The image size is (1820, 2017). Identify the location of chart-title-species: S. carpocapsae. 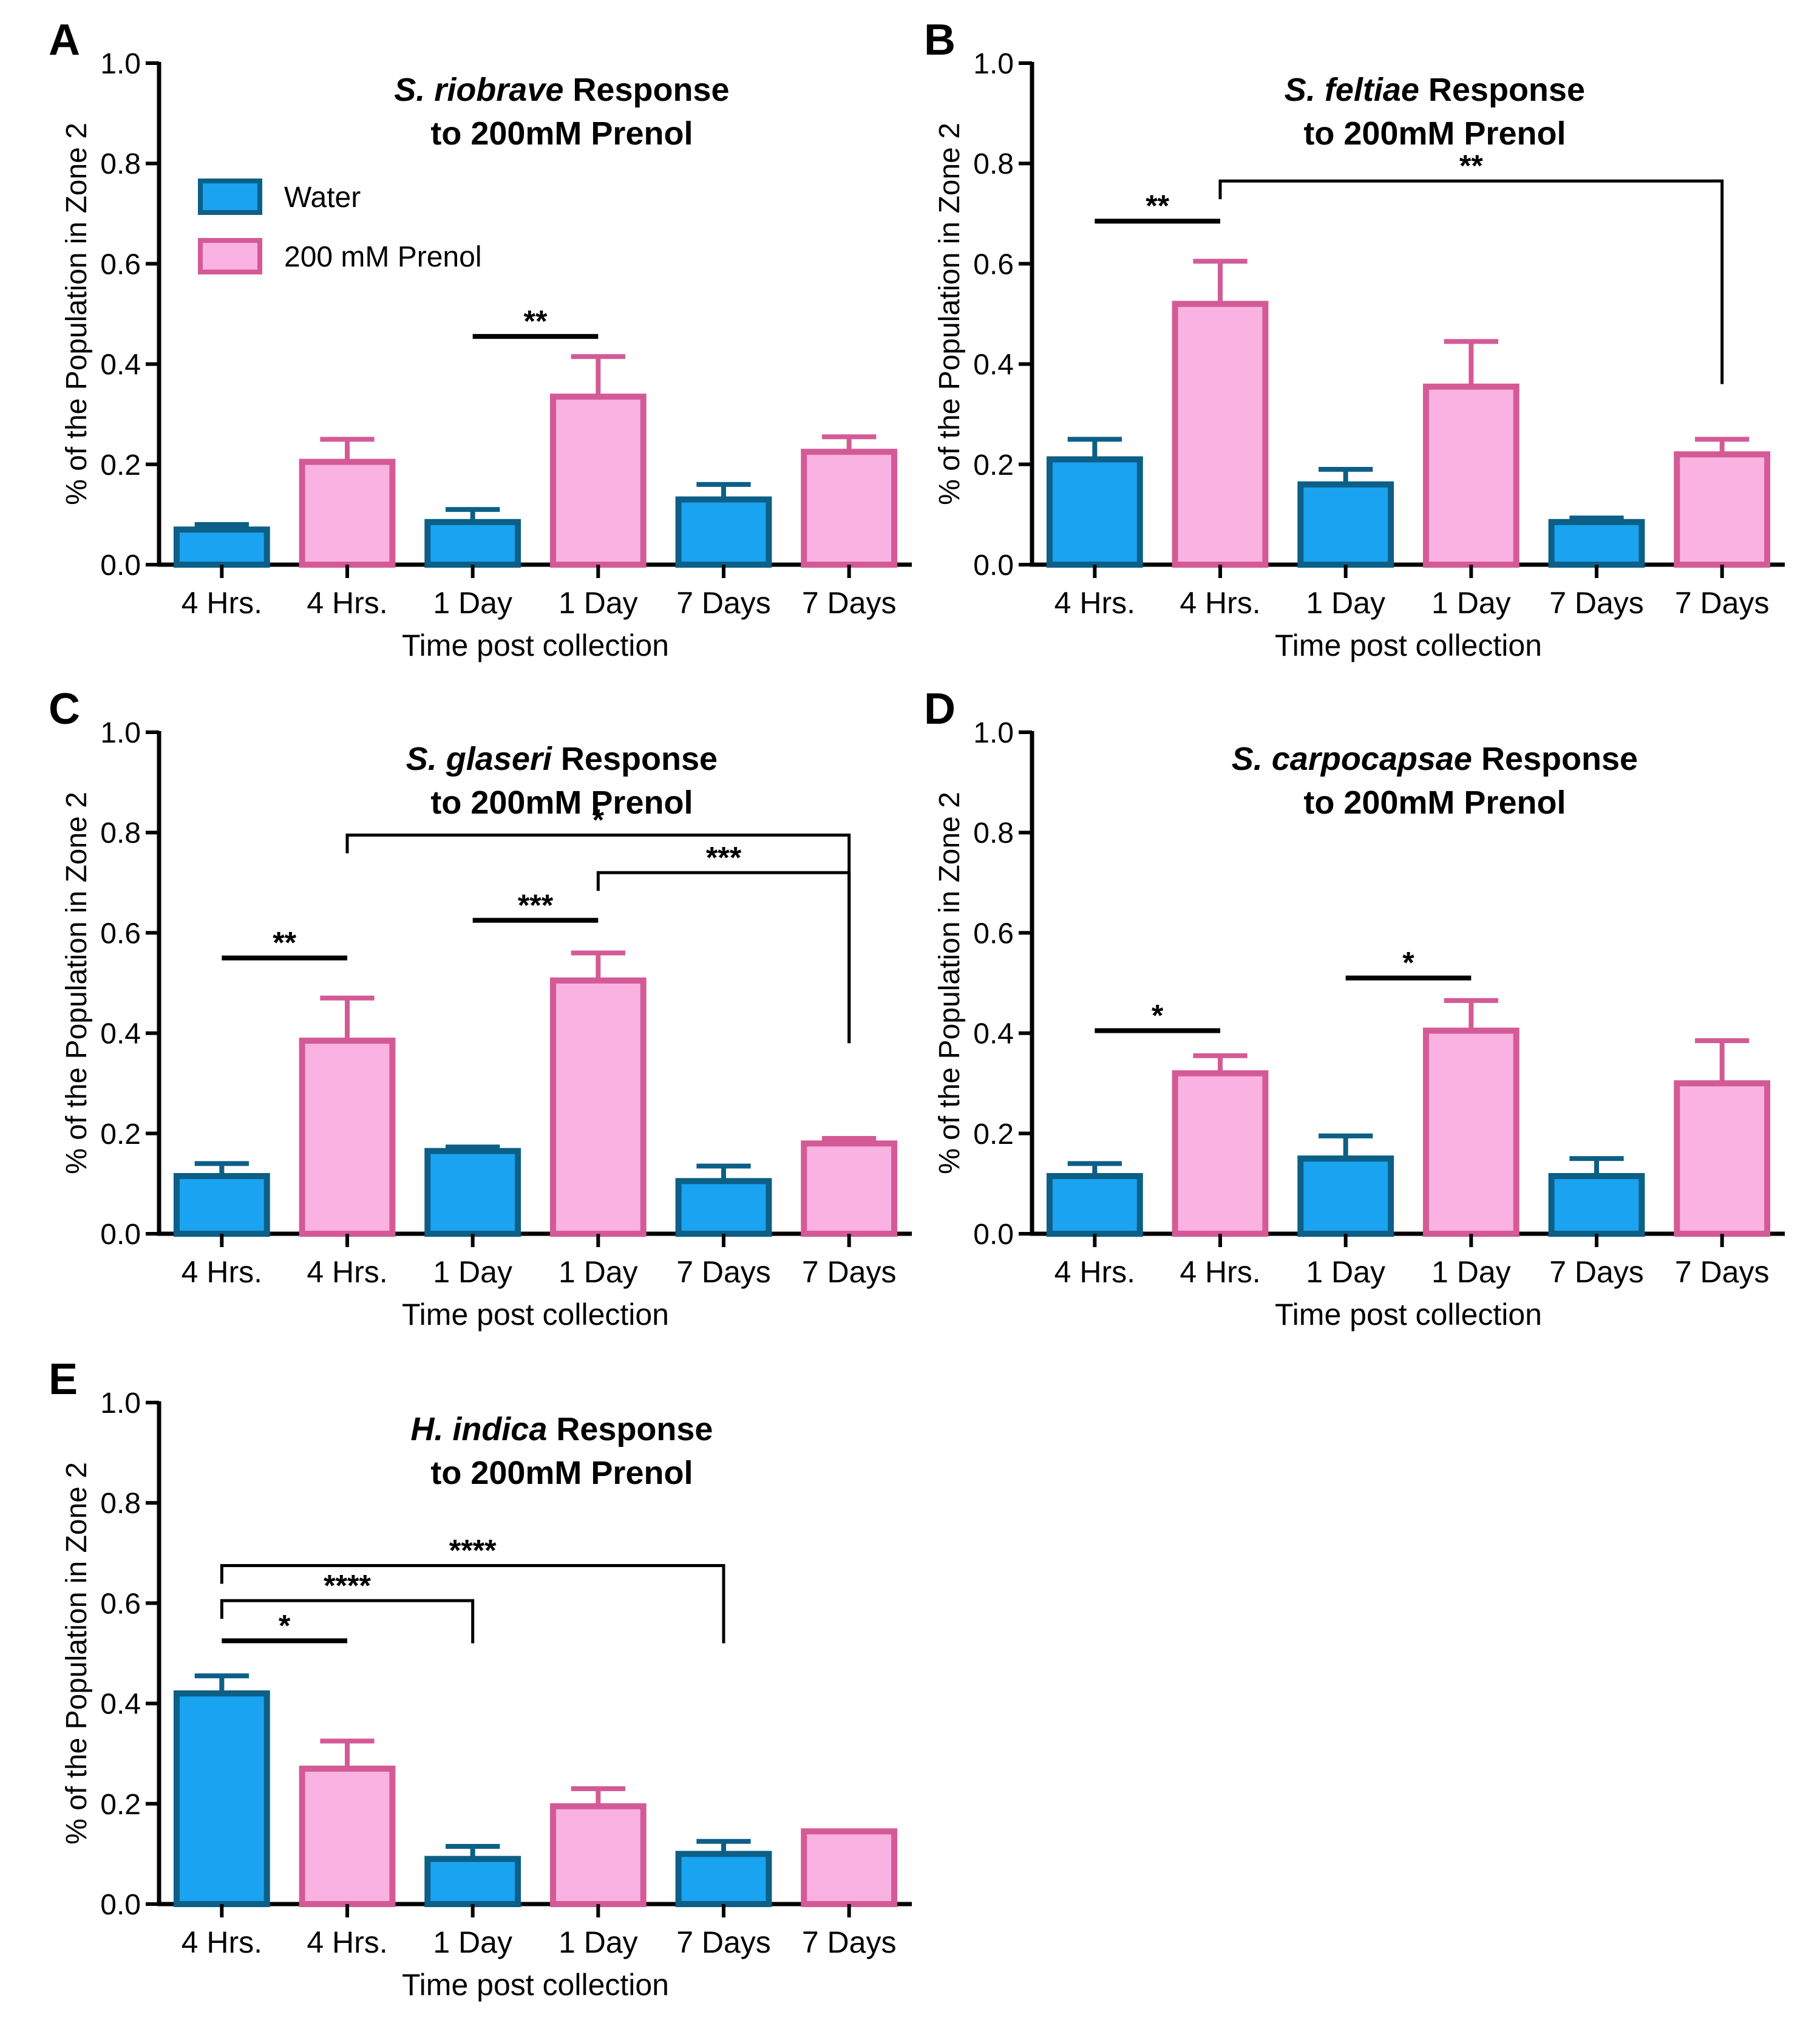
(1352, 759).